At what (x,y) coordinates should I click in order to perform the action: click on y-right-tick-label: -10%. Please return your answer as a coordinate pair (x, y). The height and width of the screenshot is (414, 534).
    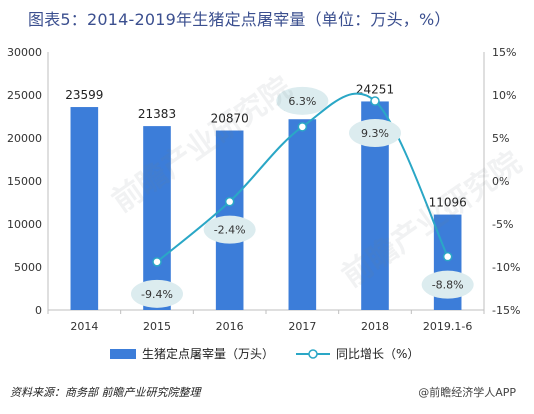
    Looking at the image, I should click on (506, 267).